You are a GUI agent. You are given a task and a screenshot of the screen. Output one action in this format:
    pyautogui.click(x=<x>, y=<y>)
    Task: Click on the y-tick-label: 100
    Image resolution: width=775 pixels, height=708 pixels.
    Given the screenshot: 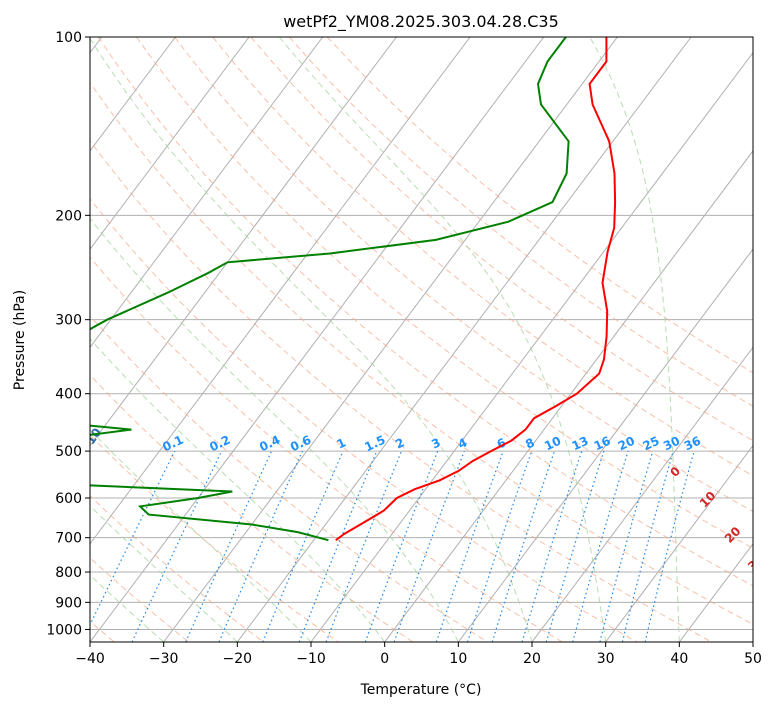 What is the action you would take?
    pyautogui.click(x=68, y=38)
    